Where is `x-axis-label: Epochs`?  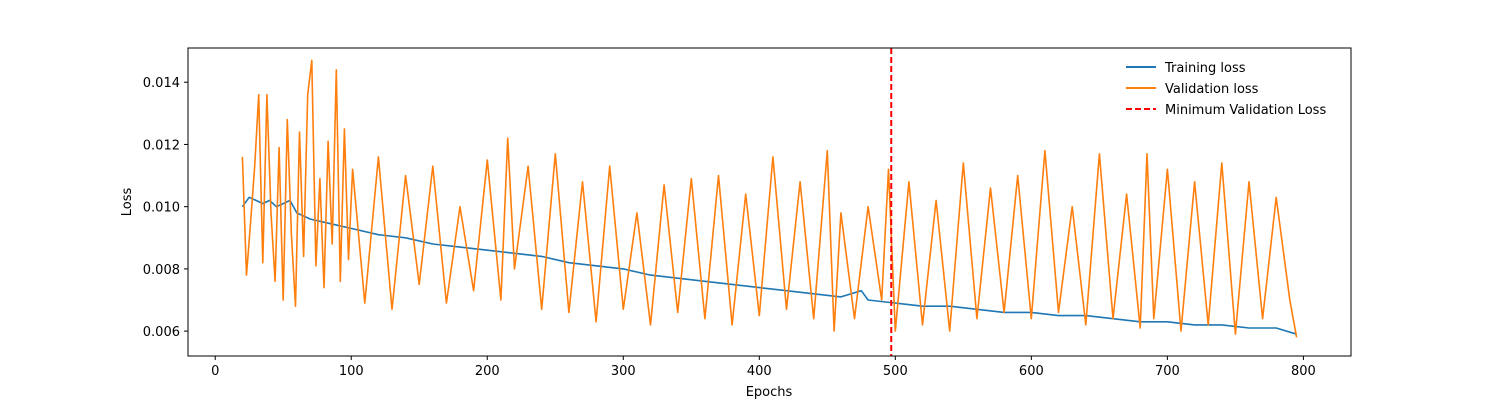 x-axis-label: Epochs is located at coordinates (769, 392).